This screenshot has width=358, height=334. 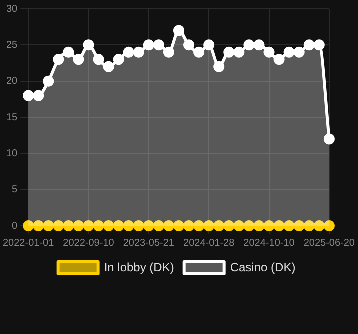 I want to click on x-tick-label: 2024-01-28, so click(x=210, y=243).